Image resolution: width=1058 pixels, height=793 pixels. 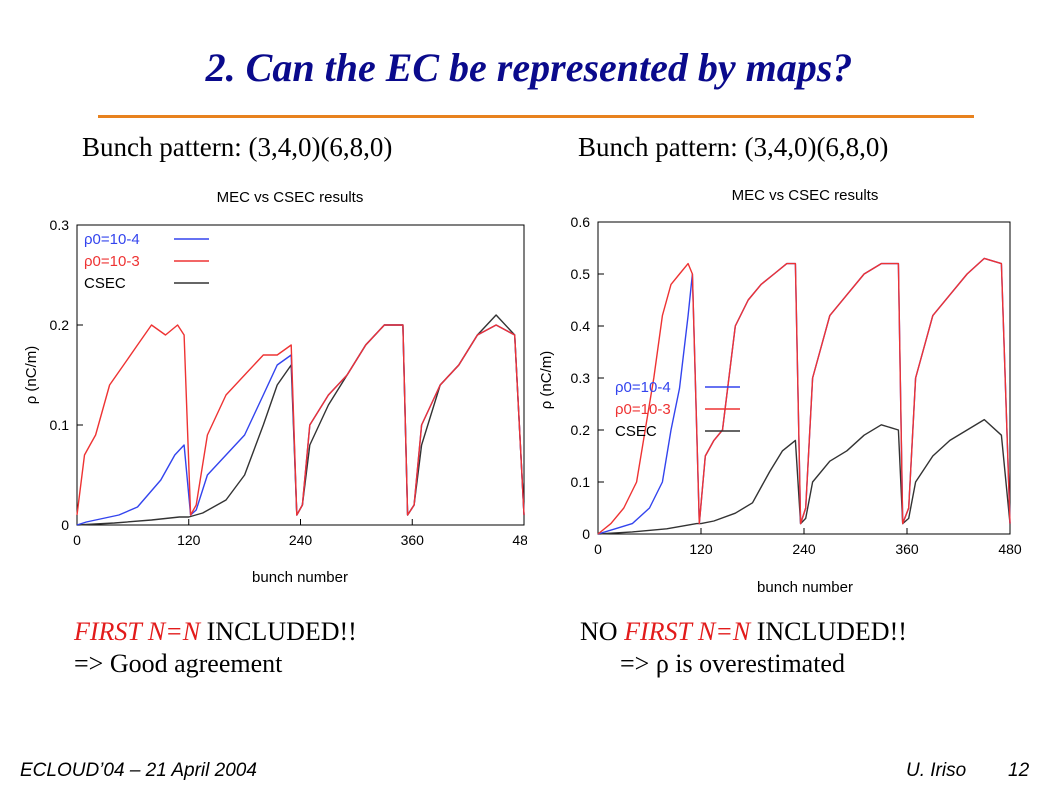 I want to click on no-text: NO, so click(x=602, y=631).